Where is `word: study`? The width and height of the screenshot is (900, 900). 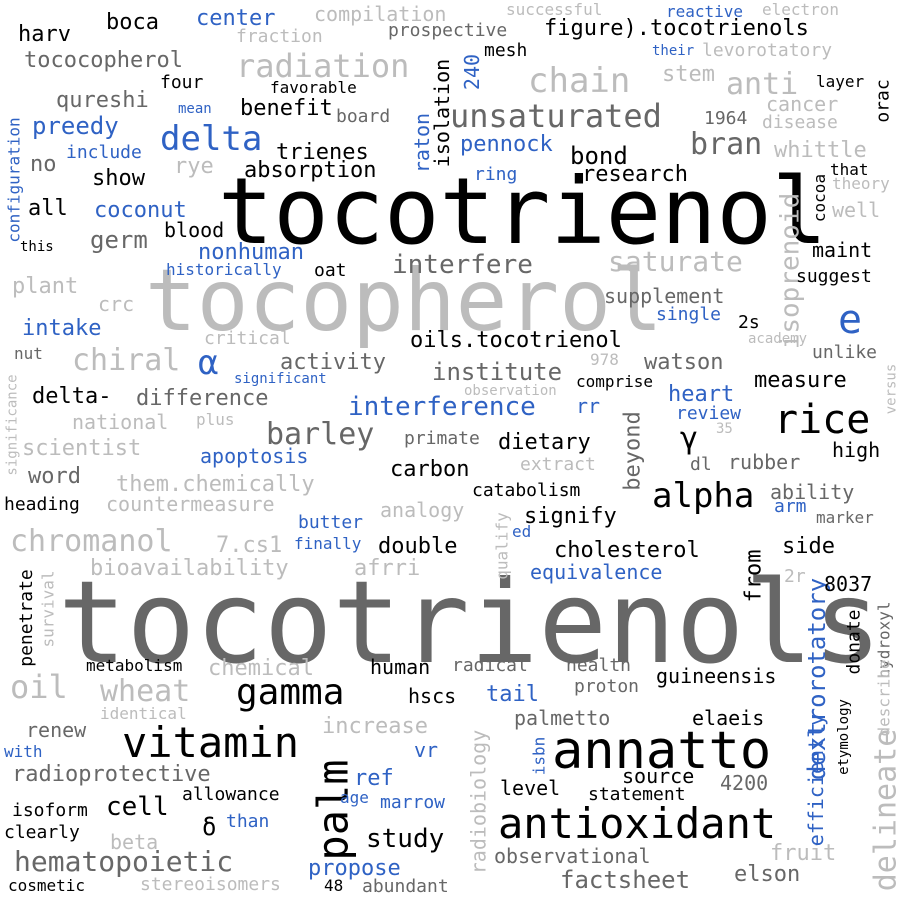
word: study is located at coordinates (405, 839).